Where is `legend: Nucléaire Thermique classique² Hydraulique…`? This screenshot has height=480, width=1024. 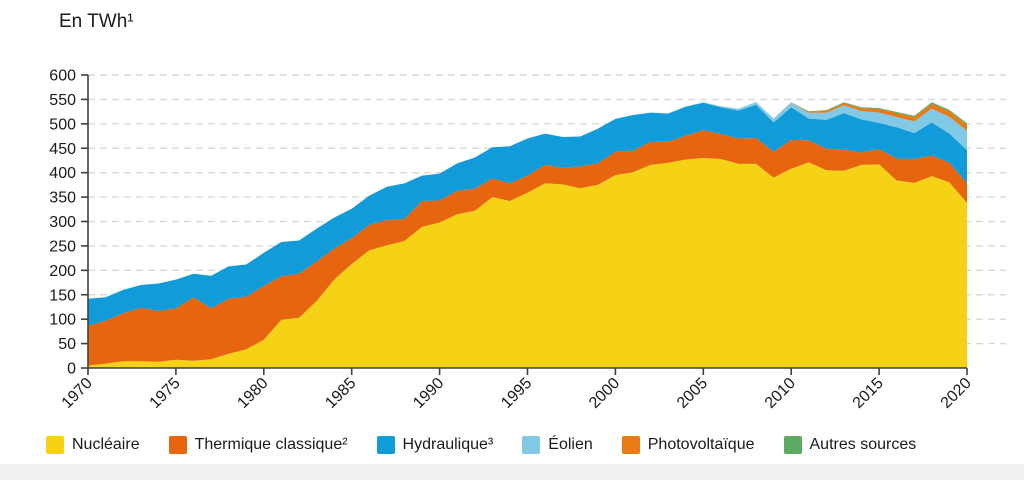
legend: Nucléaire Thermique classique² Hydraulique… is located at coordinates (481, 445).